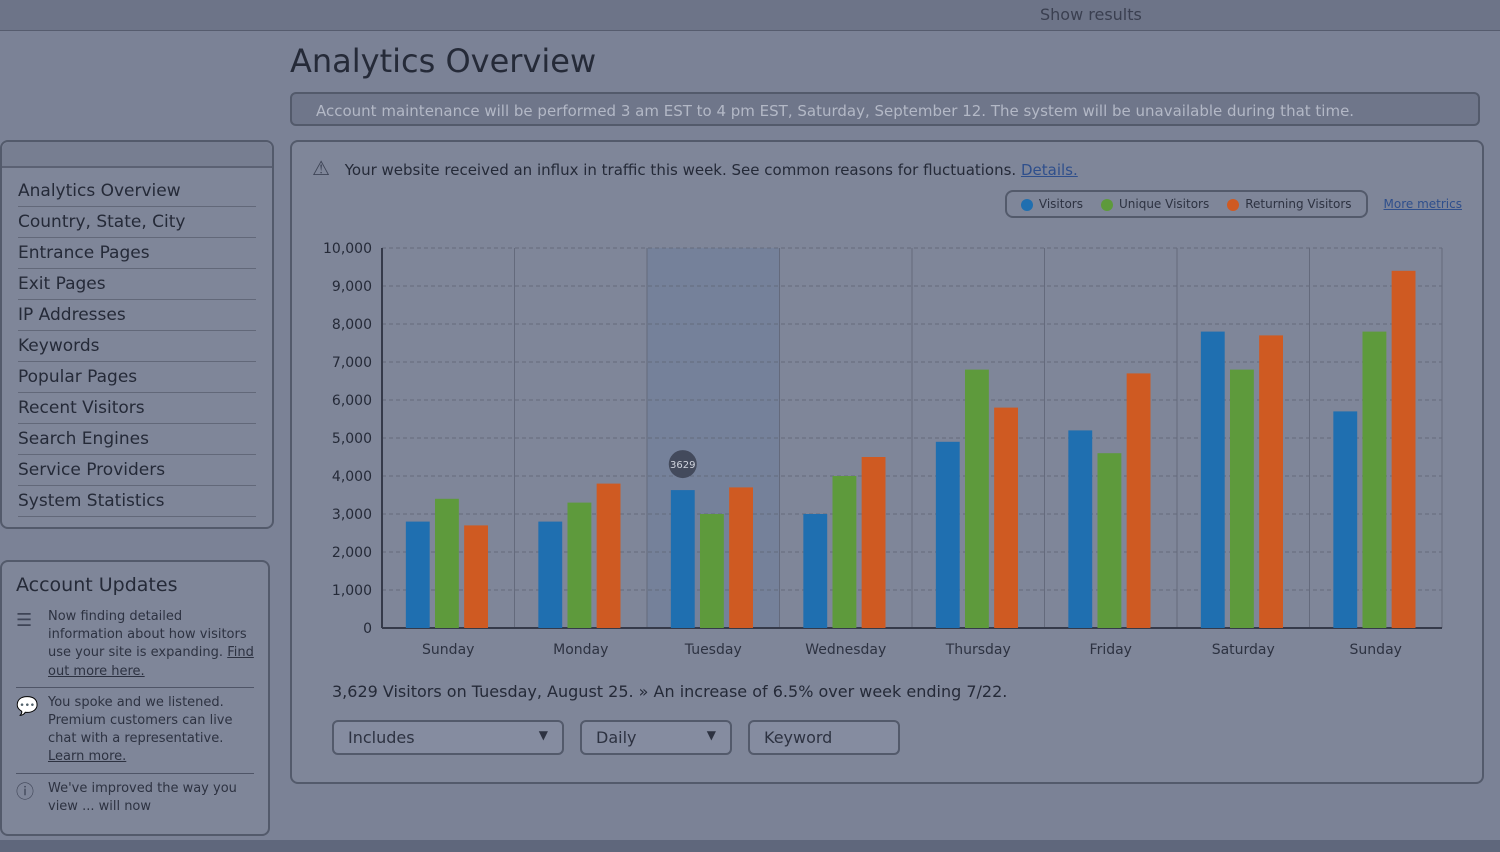 This screenshot has height=852, width=1500. Describe the element at coordinates (137, 408) in the screenshot. I see `sidebar-item: Recent Visitors` at that location.